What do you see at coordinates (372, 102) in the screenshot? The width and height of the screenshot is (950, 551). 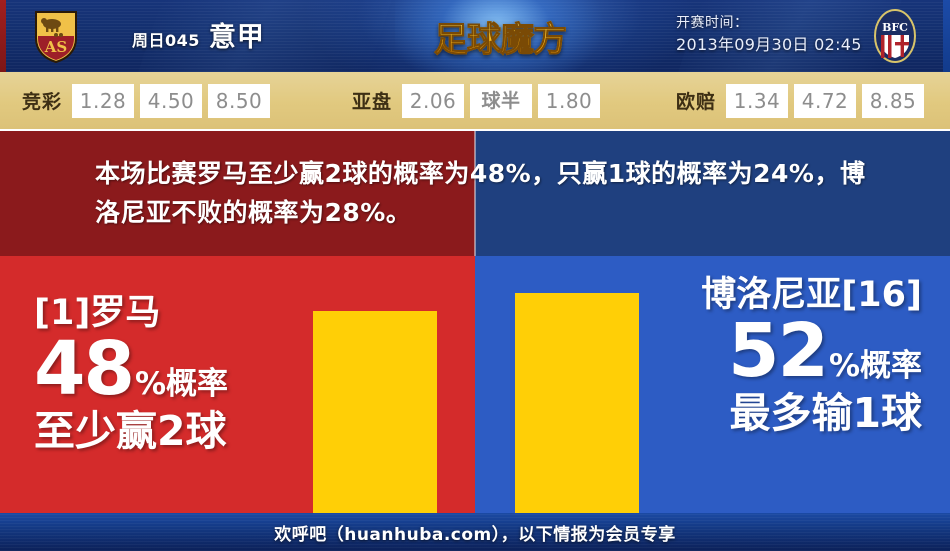 I see `odds-label-yapan: 亚盘` at bounding box center [372, 102].